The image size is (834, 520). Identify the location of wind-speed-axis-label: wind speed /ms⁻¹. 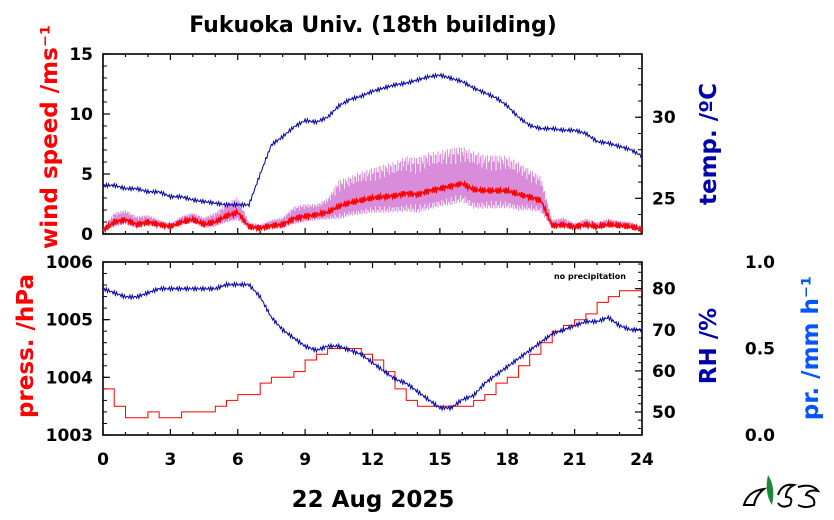
(50, 137).